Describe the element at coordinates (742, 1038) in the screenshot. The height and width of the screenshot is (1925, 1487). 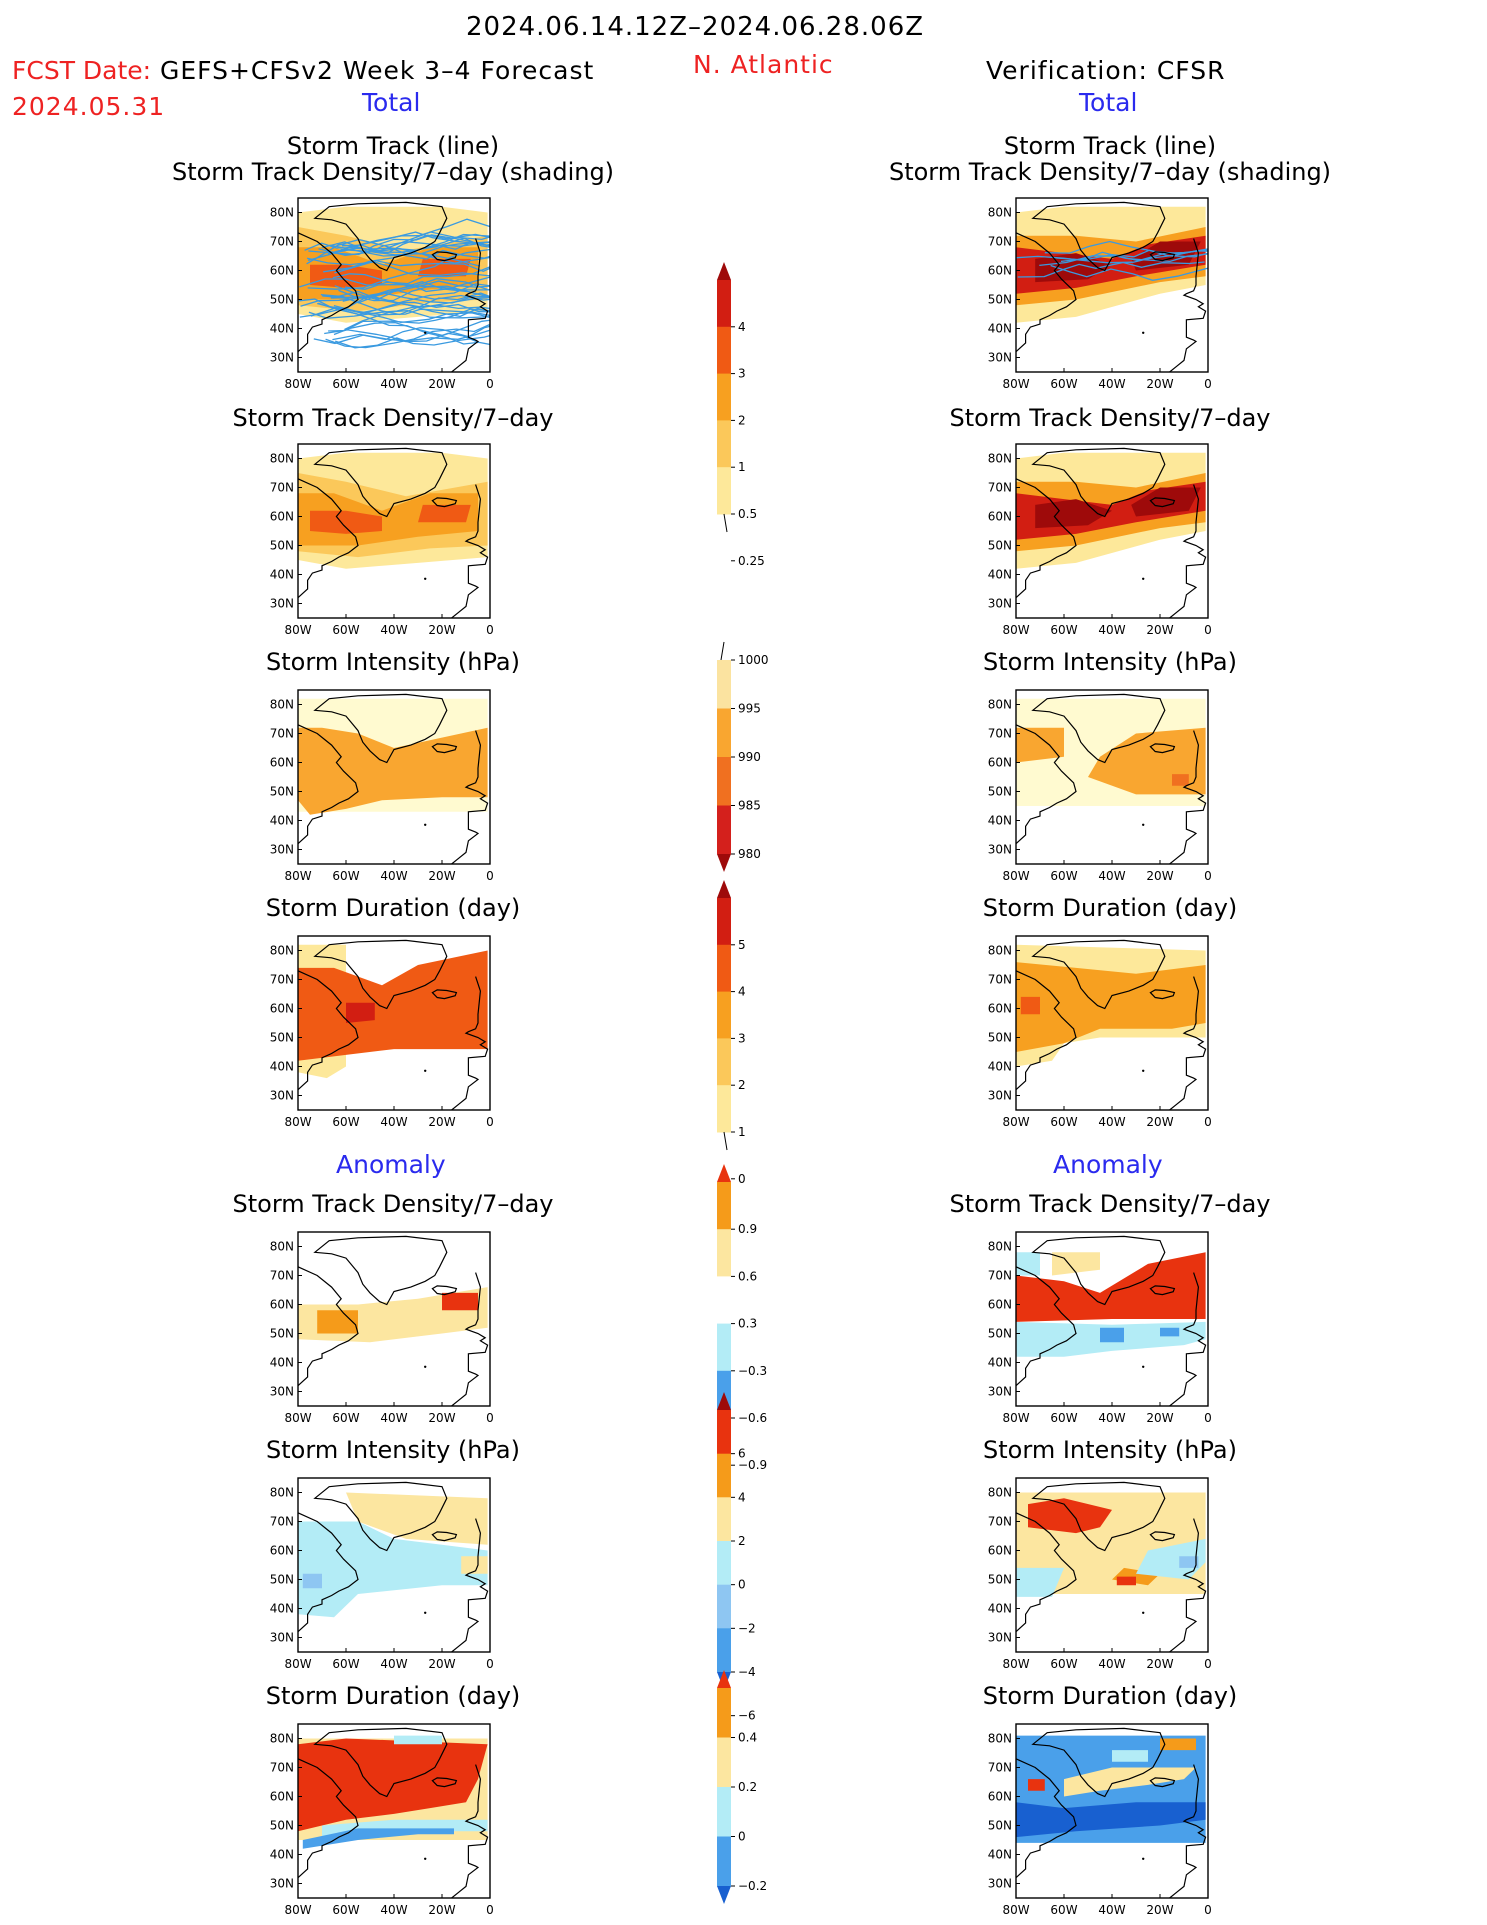
I see `colorbar-label: 3` at that location.